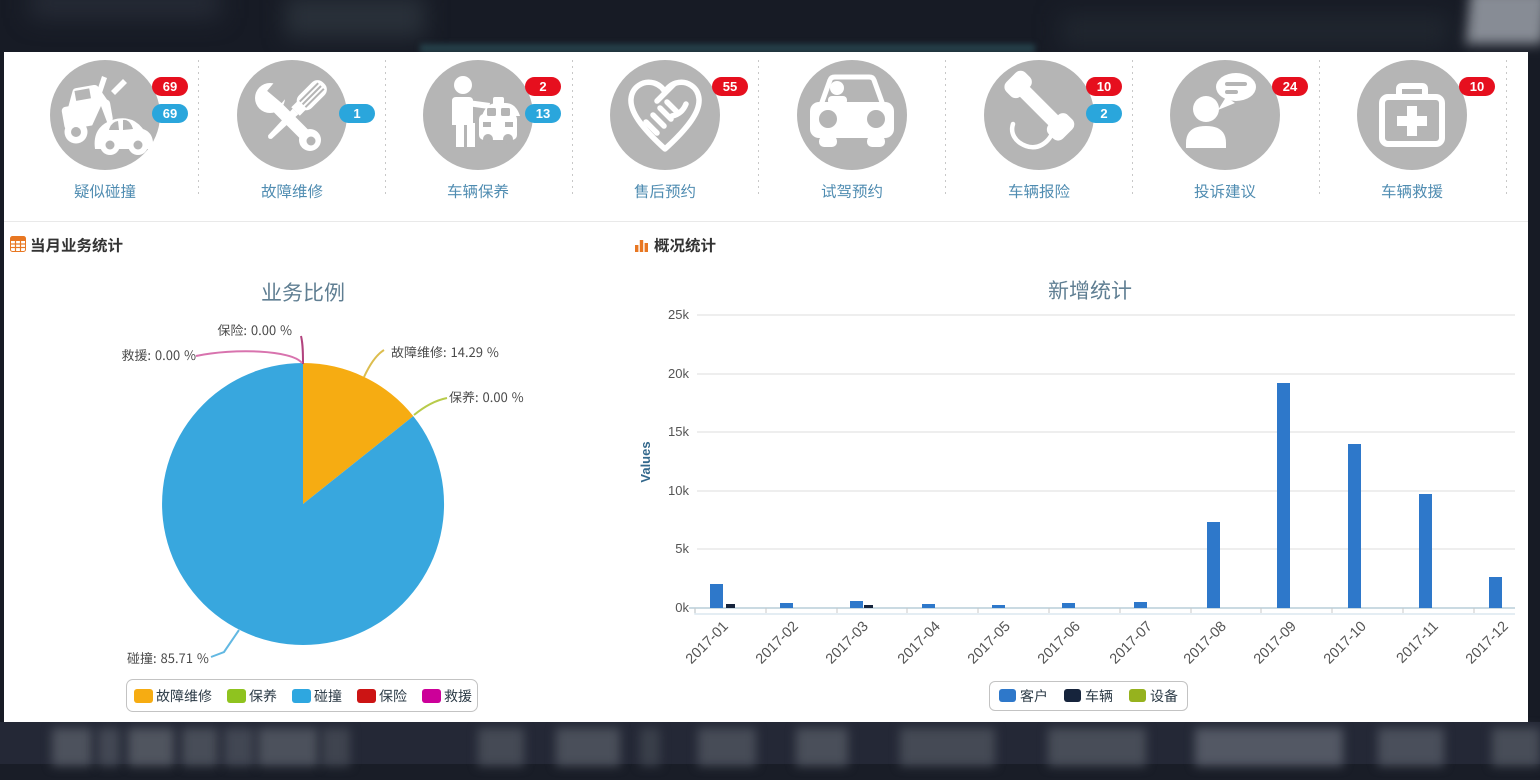  I want to click on svg-text: 15k, so click(678, 431).